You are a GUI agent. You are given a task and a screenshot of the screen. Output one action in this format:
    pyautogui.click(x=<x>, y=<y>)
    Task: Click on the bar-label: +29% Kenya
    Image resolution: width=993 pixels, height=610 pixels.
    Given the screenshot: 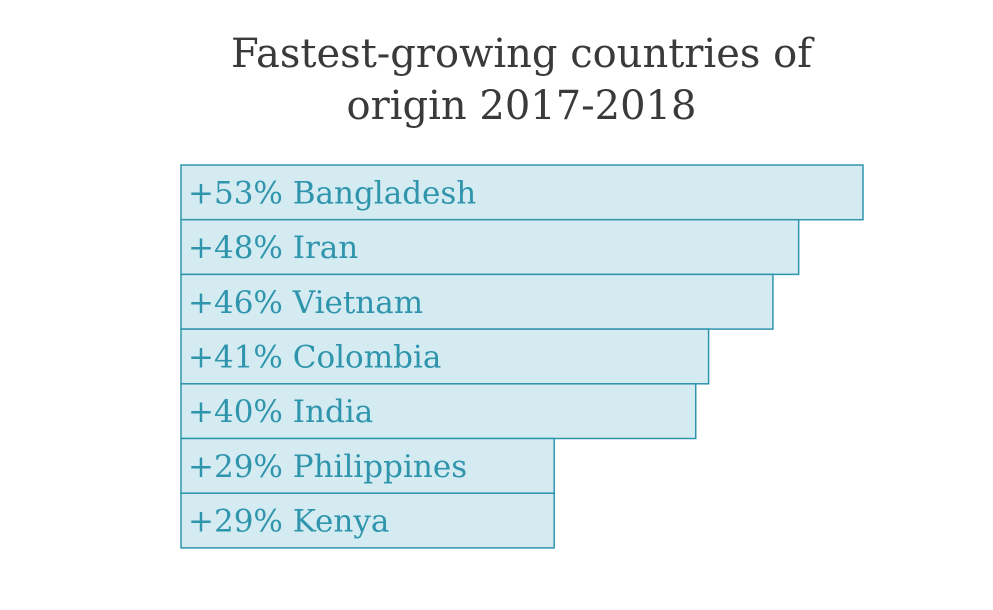 What is the action you would take?
    pyautogui.click(x=288, y=522)
    